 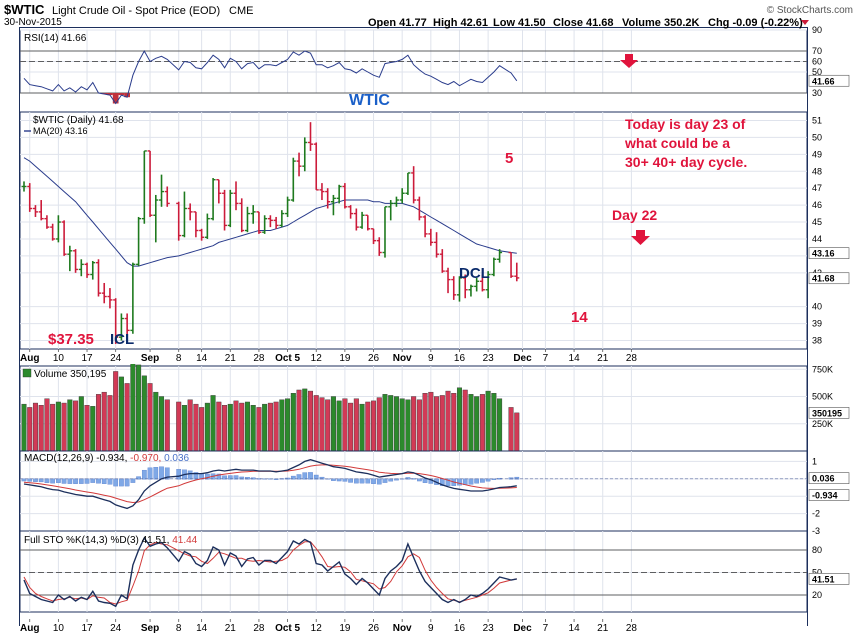 What do you see at coordinates (509, 158) in the screenshot?
I see `five-label: 5` at bounding box center [509, 158].